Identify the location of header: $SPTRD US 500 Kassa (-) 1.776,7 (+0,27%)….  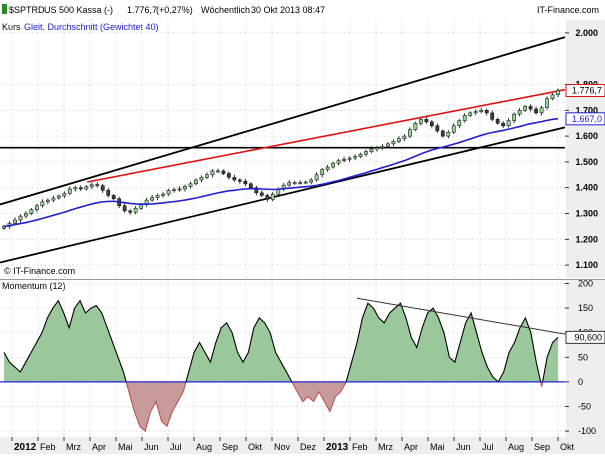
(302, 9).